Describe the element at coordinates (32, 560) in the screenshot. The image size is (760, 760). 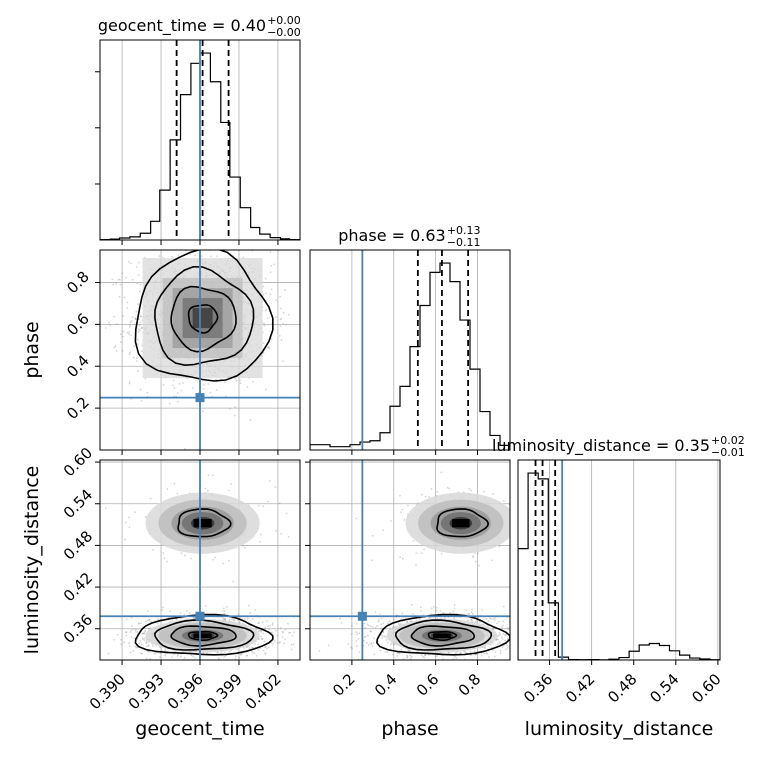
I see `ylabel-luminosity_distance: luminosity_distance` at that location.